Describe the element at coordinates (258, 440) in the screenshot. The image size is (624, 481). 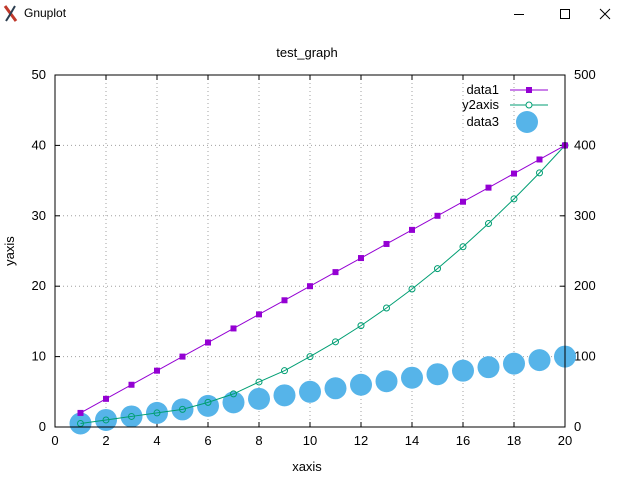
I see `x-tick-label: 8` at that location.